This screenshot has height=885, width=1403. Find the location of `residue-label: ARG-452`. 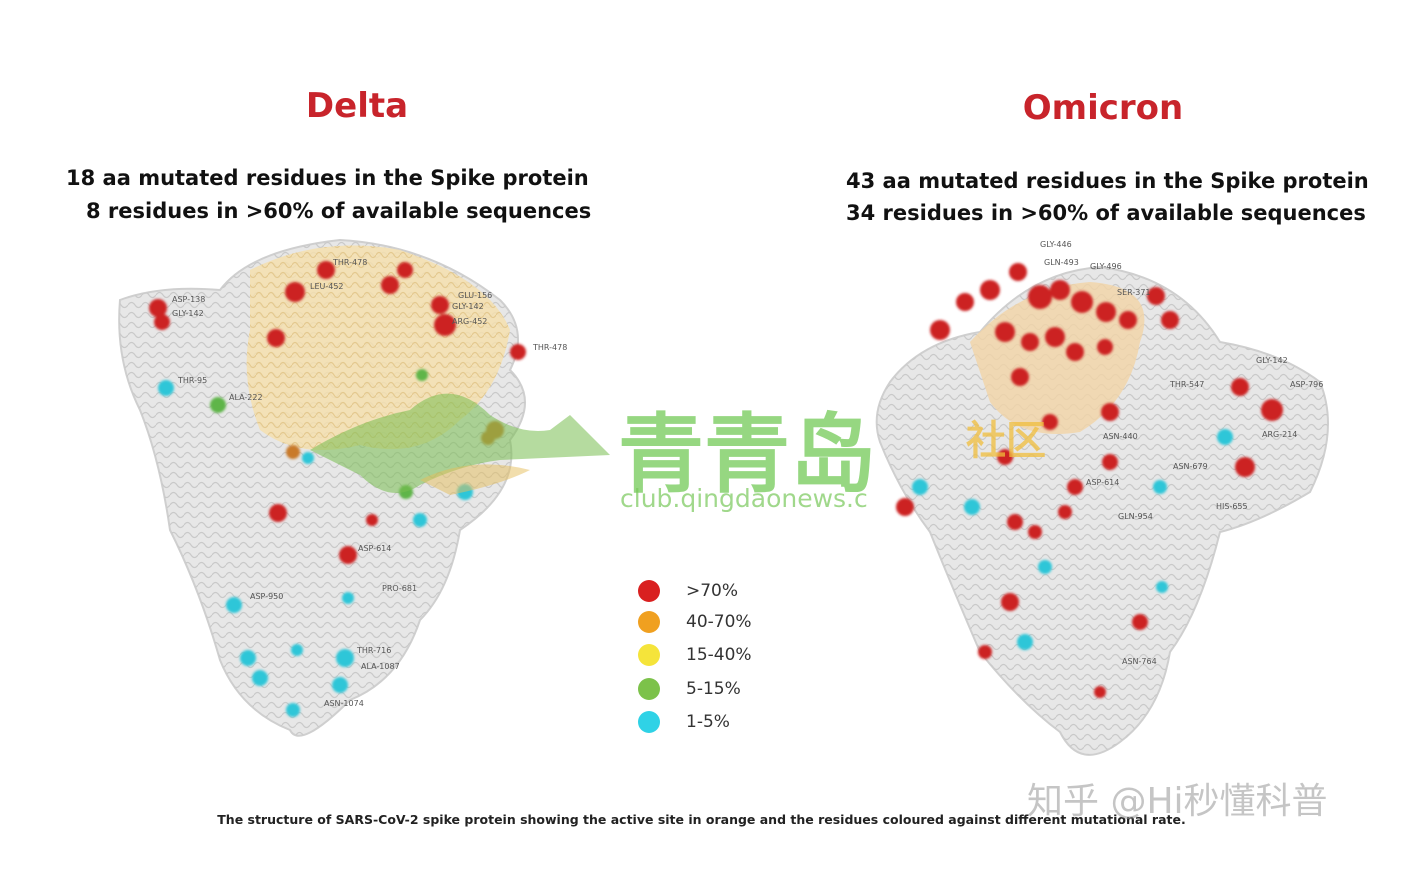

residue-label: ARG-452 is located at coordinates (470, 321).